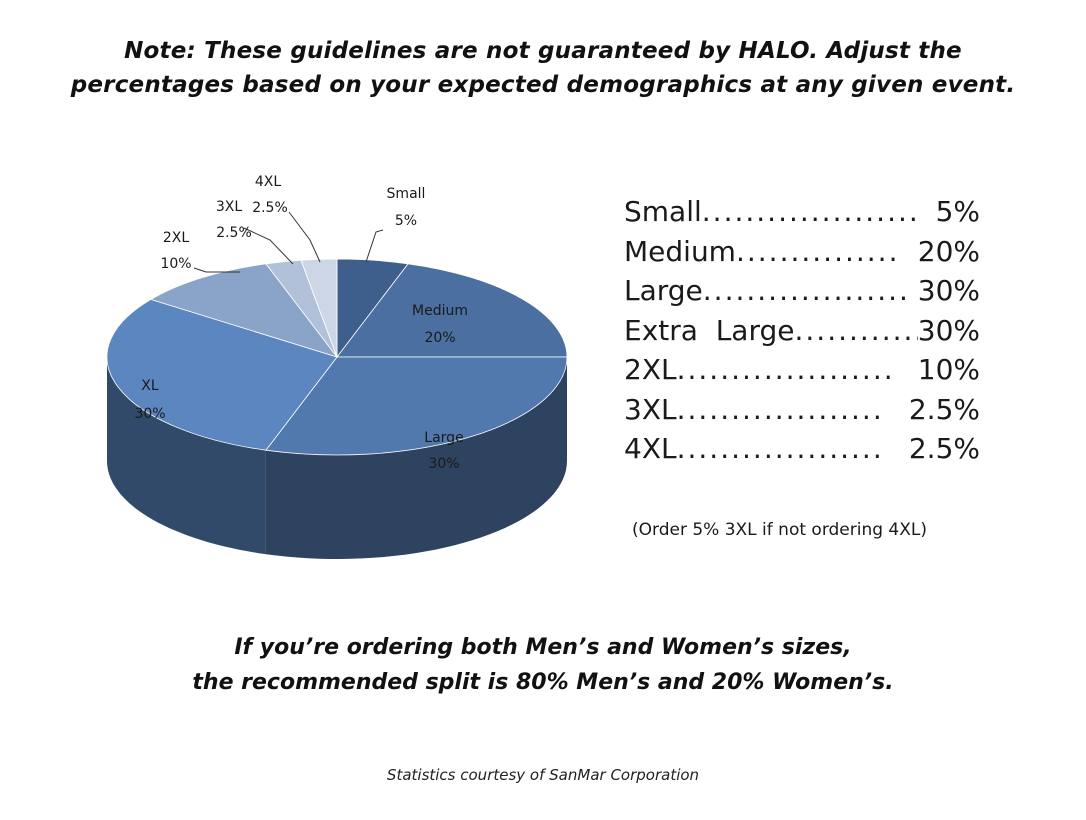 This screenshot has width=1086, height=820. I want to click on leader-line-3xl, so click(268, 246).